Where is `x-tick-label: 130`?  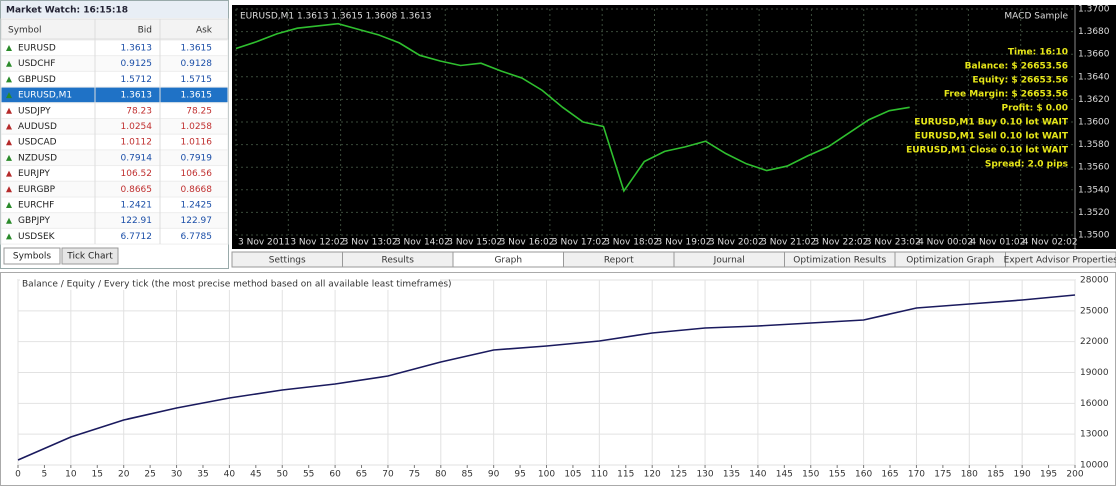
x-tick-label: 130 is located at coordinates (704, 475).